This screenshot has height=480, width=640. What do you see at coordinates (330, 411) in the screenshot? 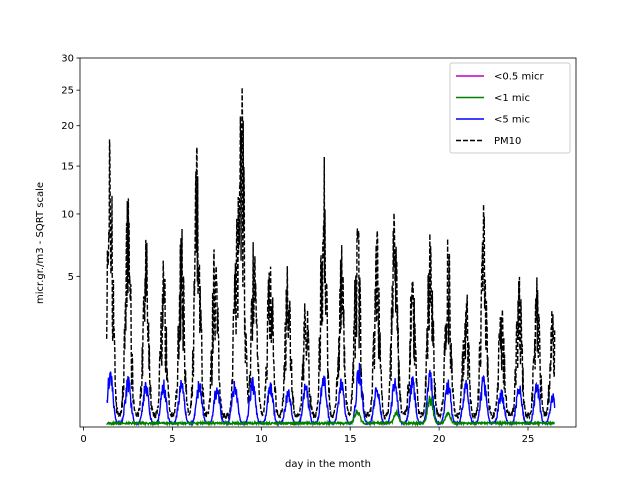
I see `series-line--1-mic` at bounding box center [330, 411].